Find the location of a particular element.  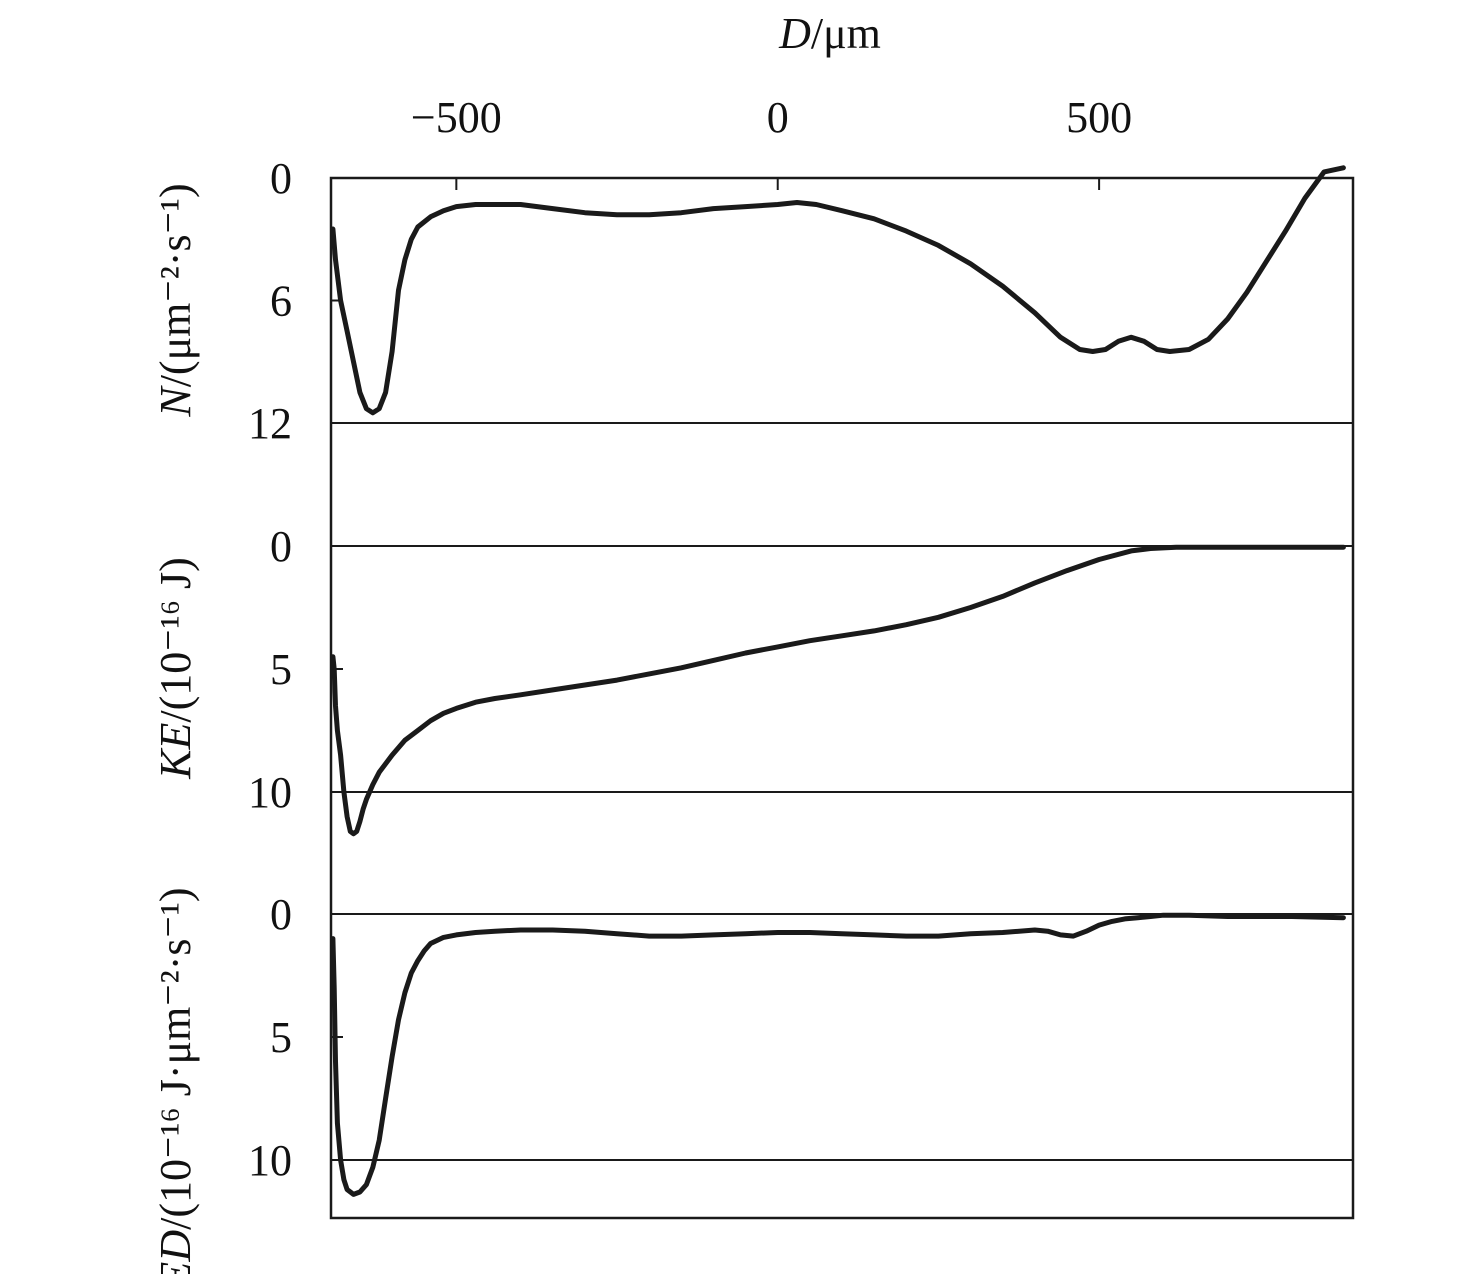

y-axis-title-n-var: N is located at coordinates (175, 401).